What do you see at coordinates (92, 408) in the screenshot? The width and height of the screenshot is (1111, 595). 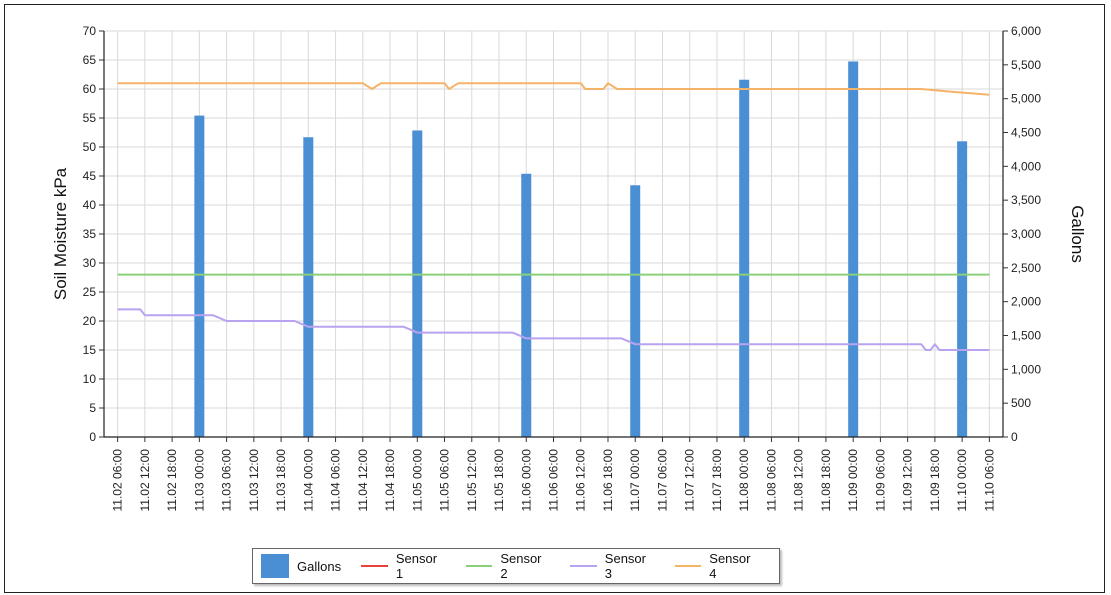 I see `left-tick-label: 5` at bounding box center [92, 408].